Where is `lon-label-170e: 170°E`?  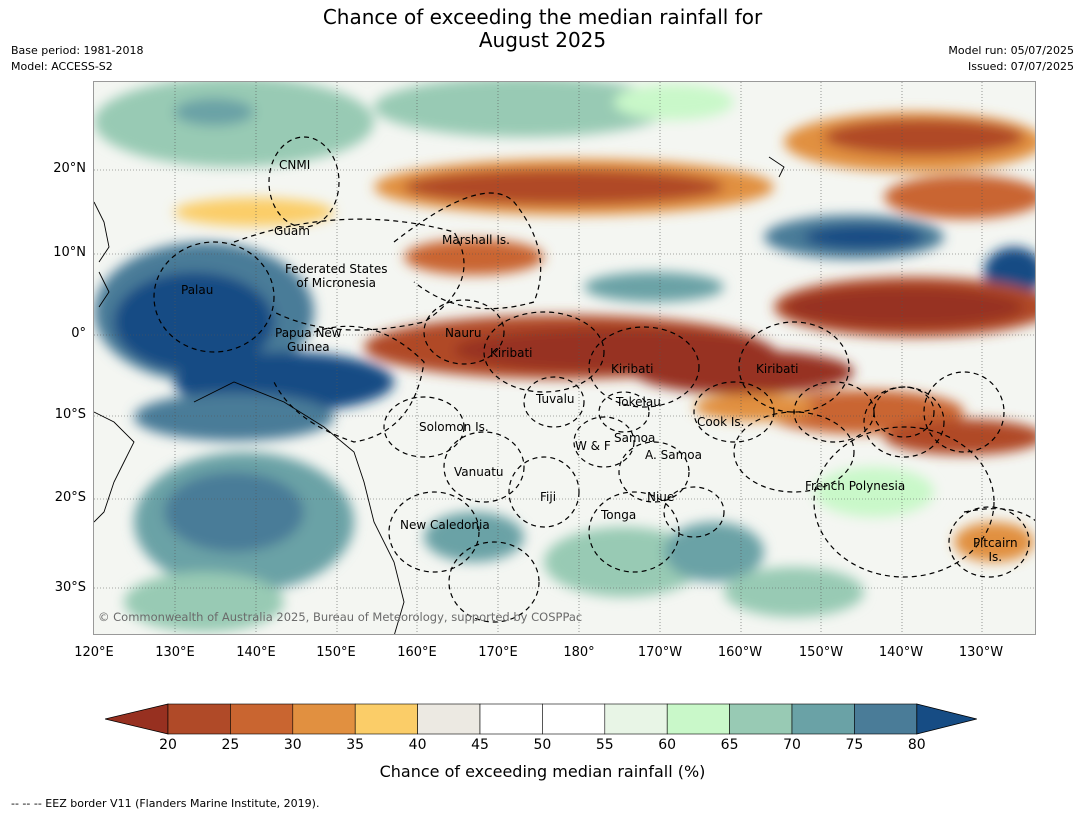
lon-label-170e: 170°E is located at coordinates (498, 652).